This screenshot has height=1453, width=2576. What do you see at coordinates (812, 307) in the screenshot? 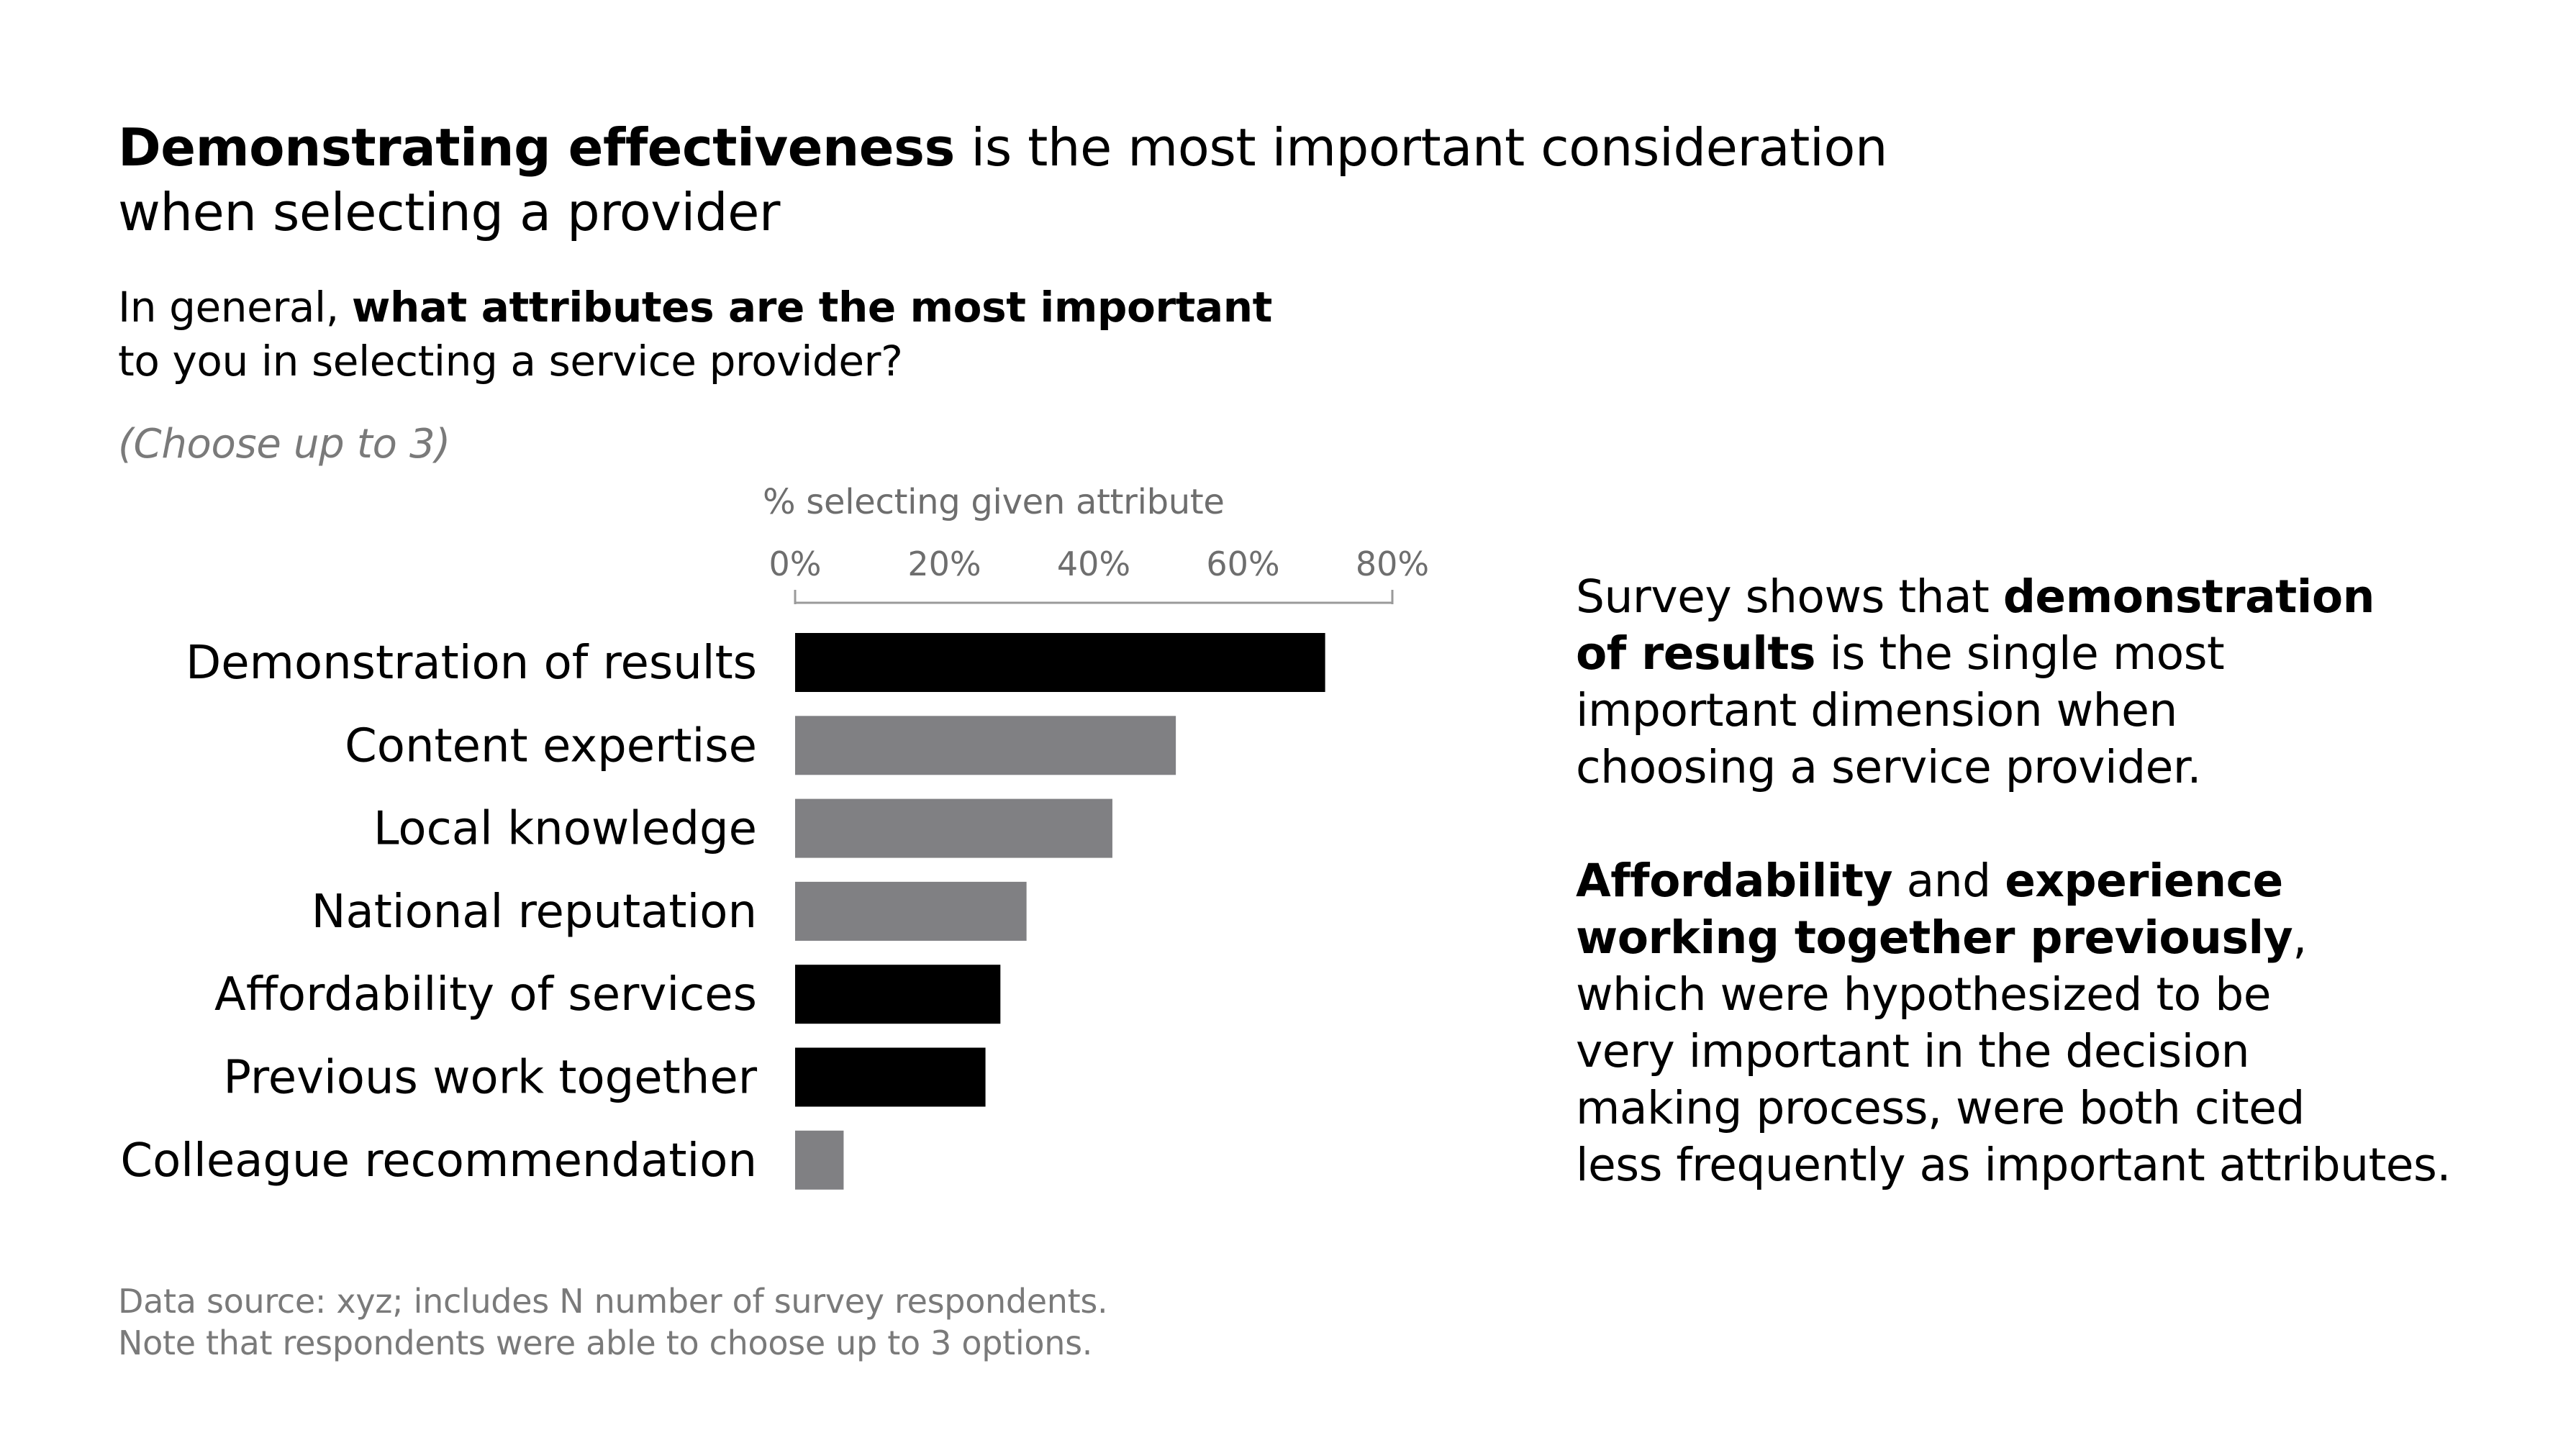
I see `question-bold: what attributes are the most important` at bounding box center [812, 307].